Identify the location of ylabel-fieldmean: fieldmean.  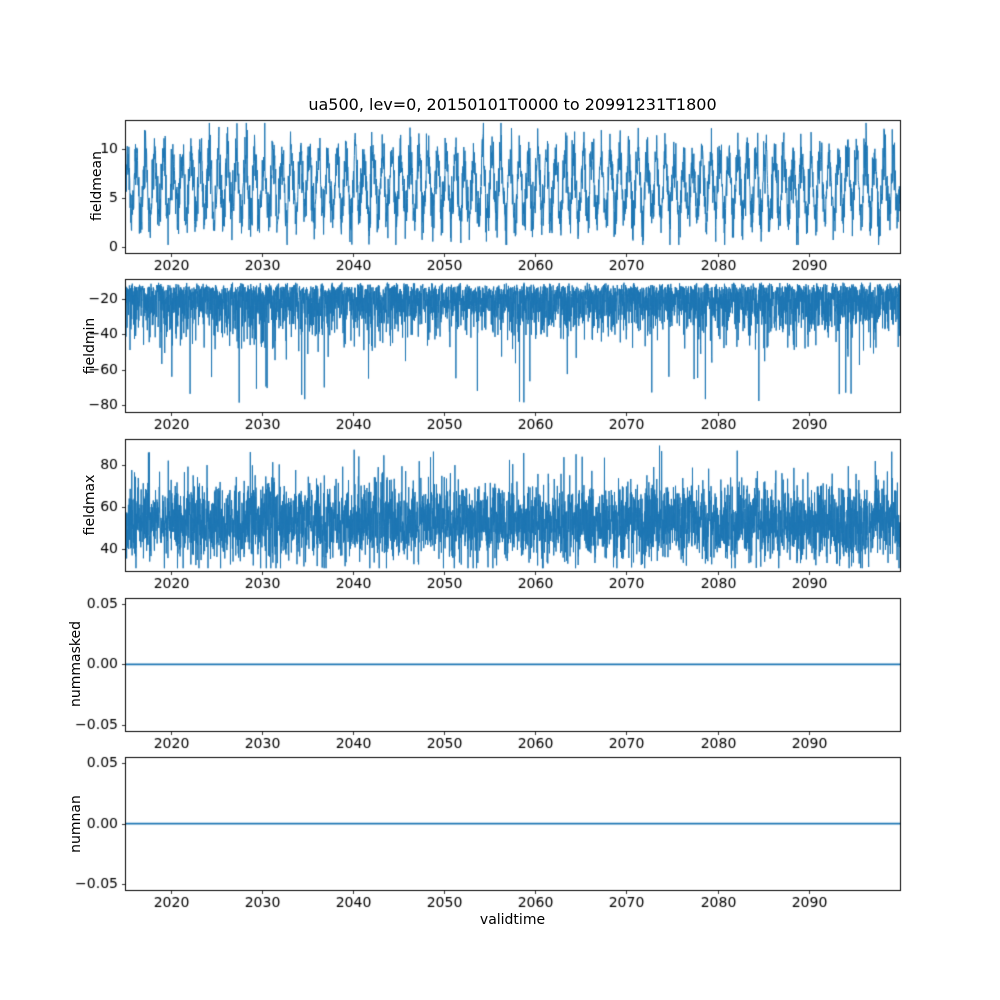
(97, 186).